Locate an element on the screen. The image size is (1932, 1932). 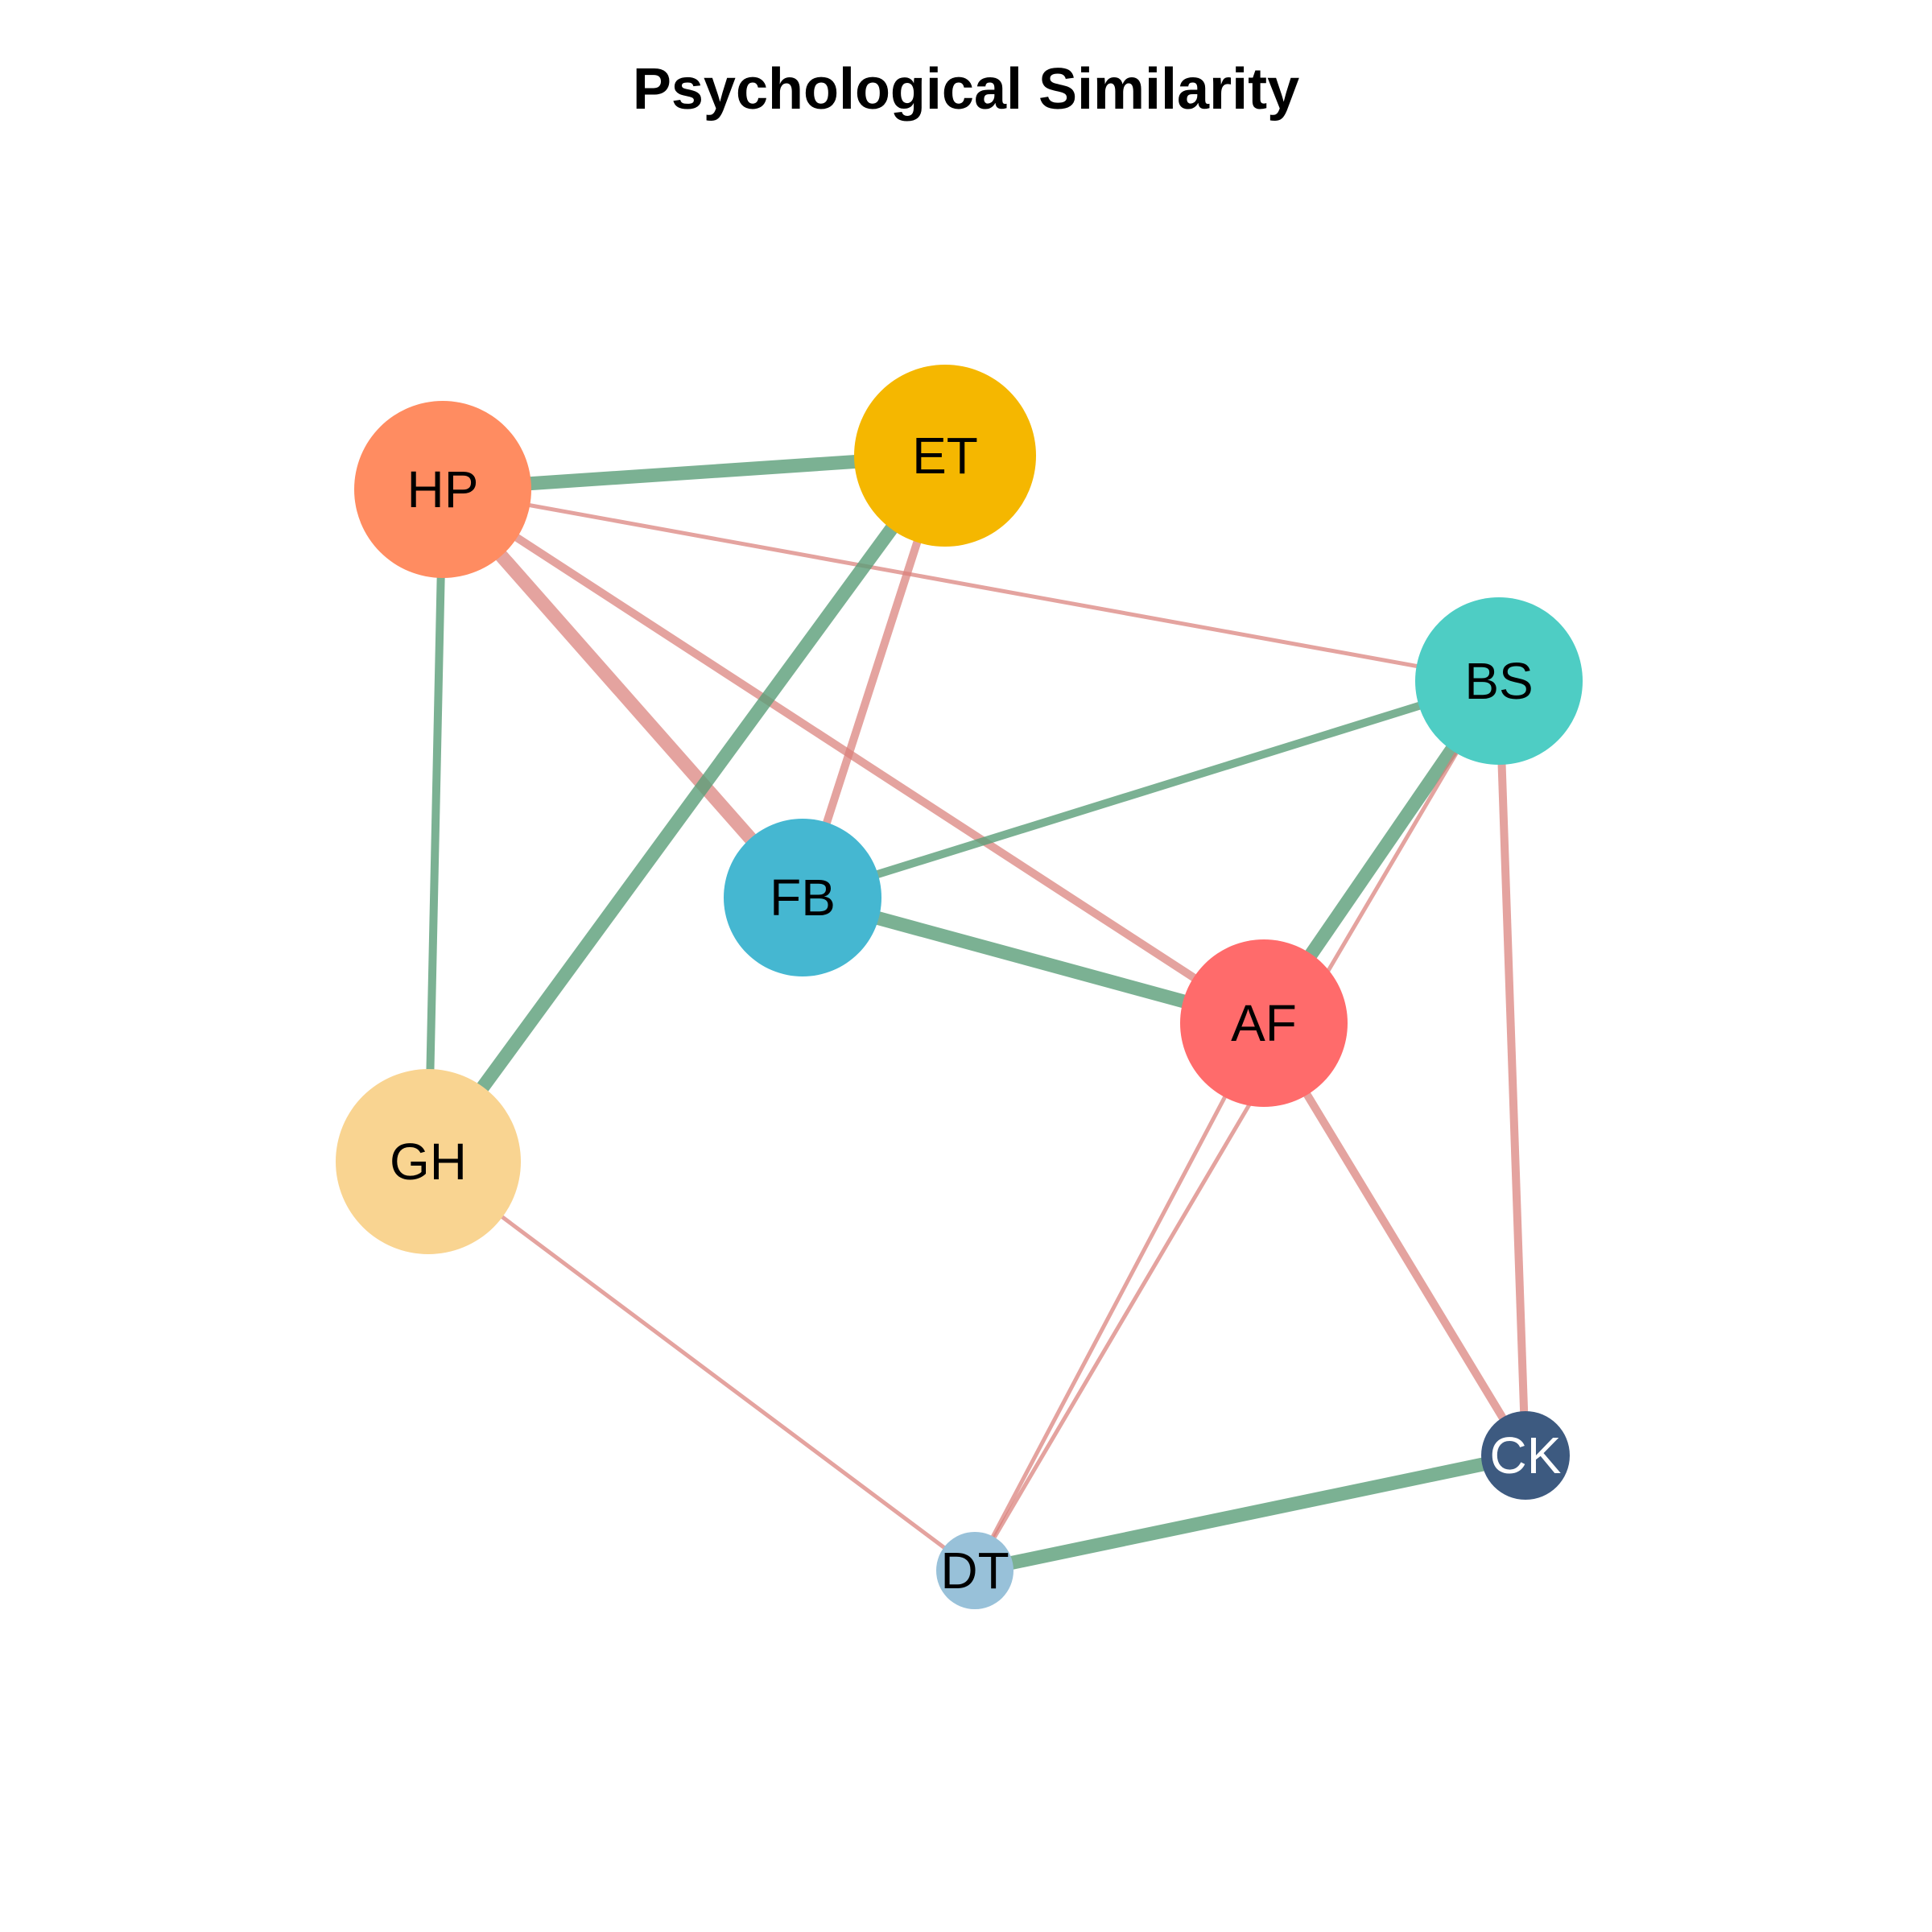
node-af: AF is located at coordinates (1264, 1023).